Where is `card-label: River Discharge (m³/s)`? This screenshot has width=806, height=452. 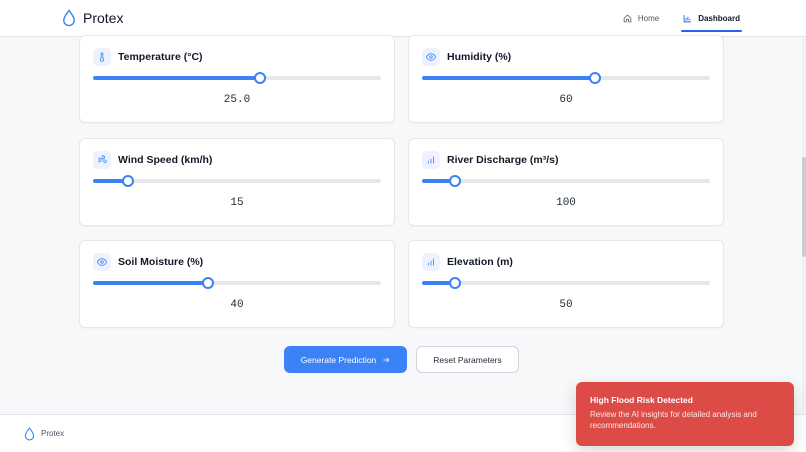
card-label: River Discharge (m³/s) is located at coordinates (503, 160).